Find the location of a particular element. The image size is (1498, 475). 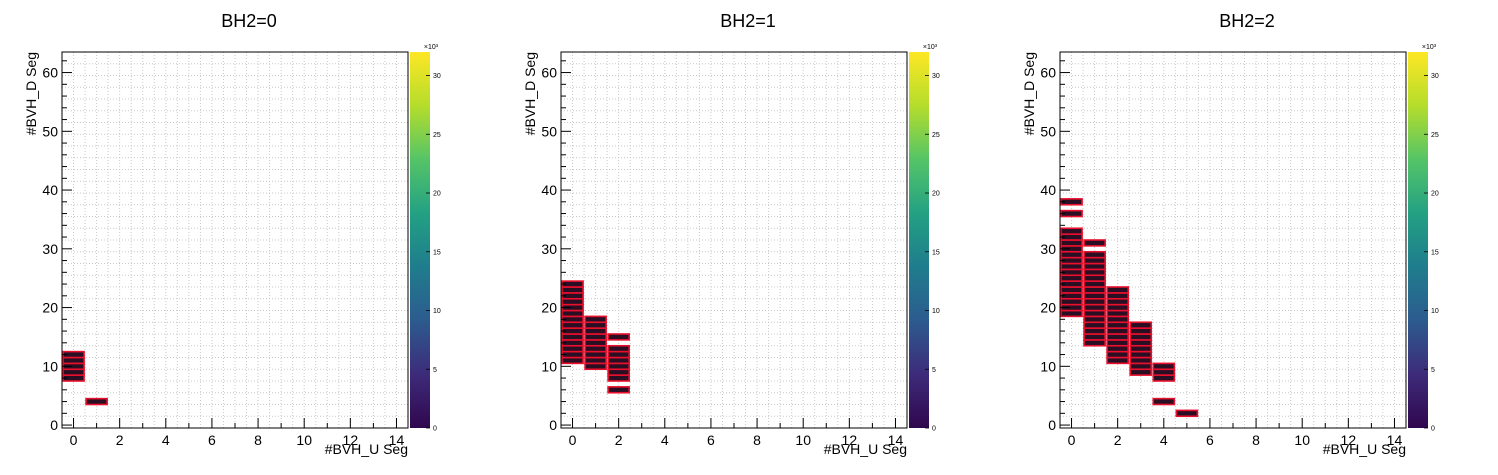

y-tick-label: 0 is located at coordinates (54, 425).